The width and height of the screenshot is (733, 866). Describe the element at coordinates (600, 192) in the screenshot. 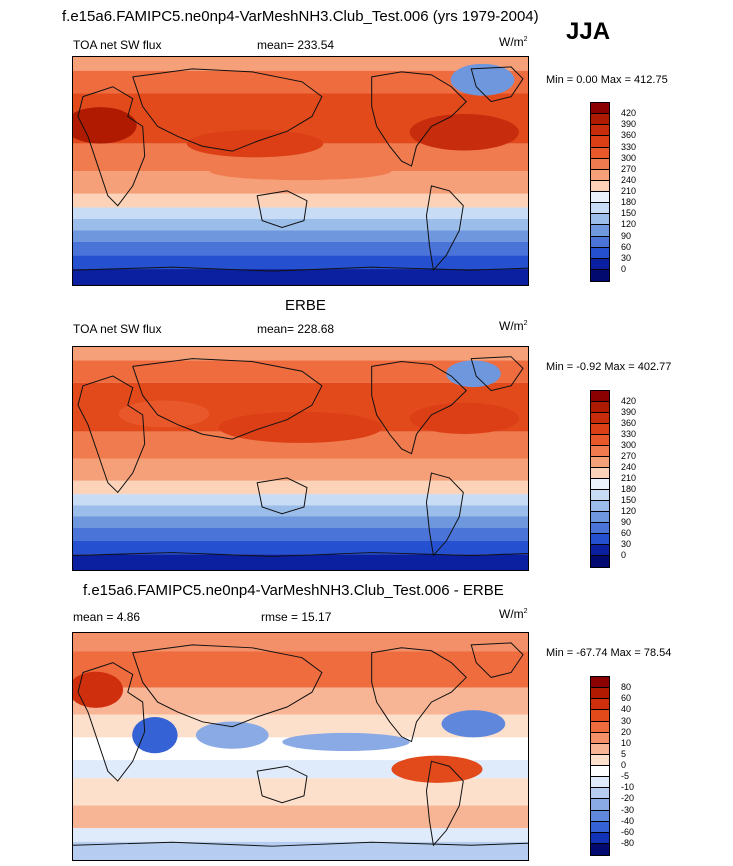

I see `panel1-colorbar` at that location.